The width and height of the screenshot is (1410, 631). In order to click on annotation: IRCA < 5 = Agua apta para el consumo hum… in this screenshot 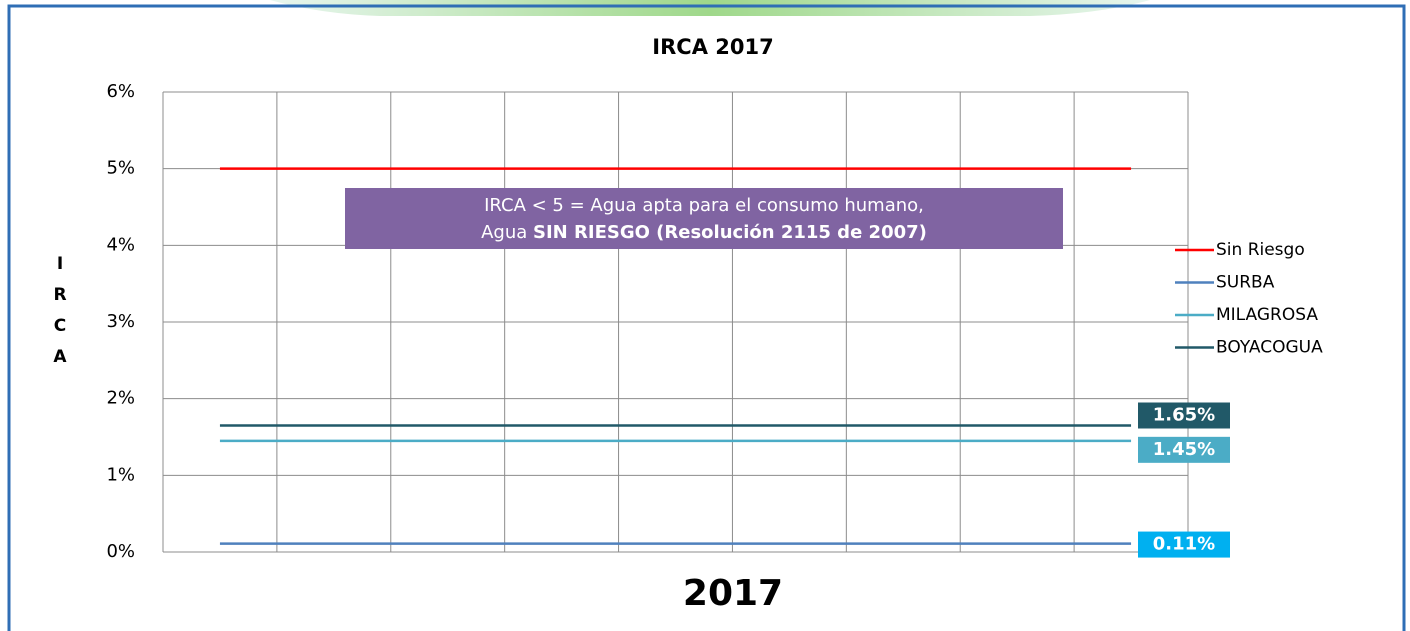, I will do `click(704, 205)`.